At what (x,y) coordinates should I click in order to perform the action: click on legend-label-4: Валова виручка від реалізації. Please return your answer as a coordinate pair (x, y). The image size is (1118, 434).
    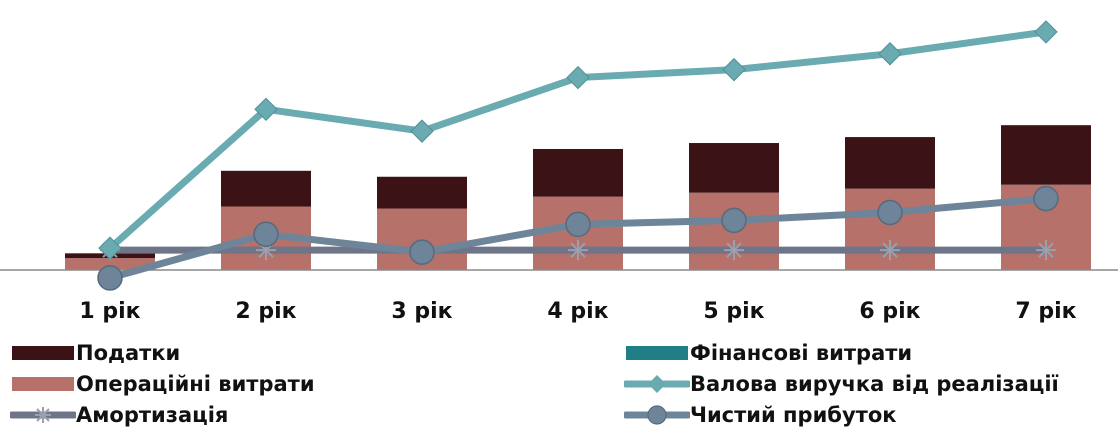
    Looking at the image, I should click on (874, 384).